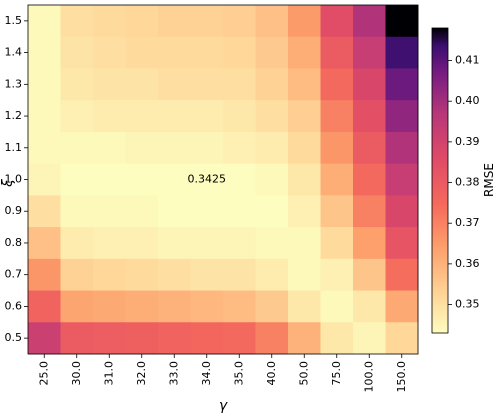 This screenshot has height=418, width=500. Describe the element at coordinates (401, 377) in the screenshot. I see `x-tick-label: 150.0` at that location.